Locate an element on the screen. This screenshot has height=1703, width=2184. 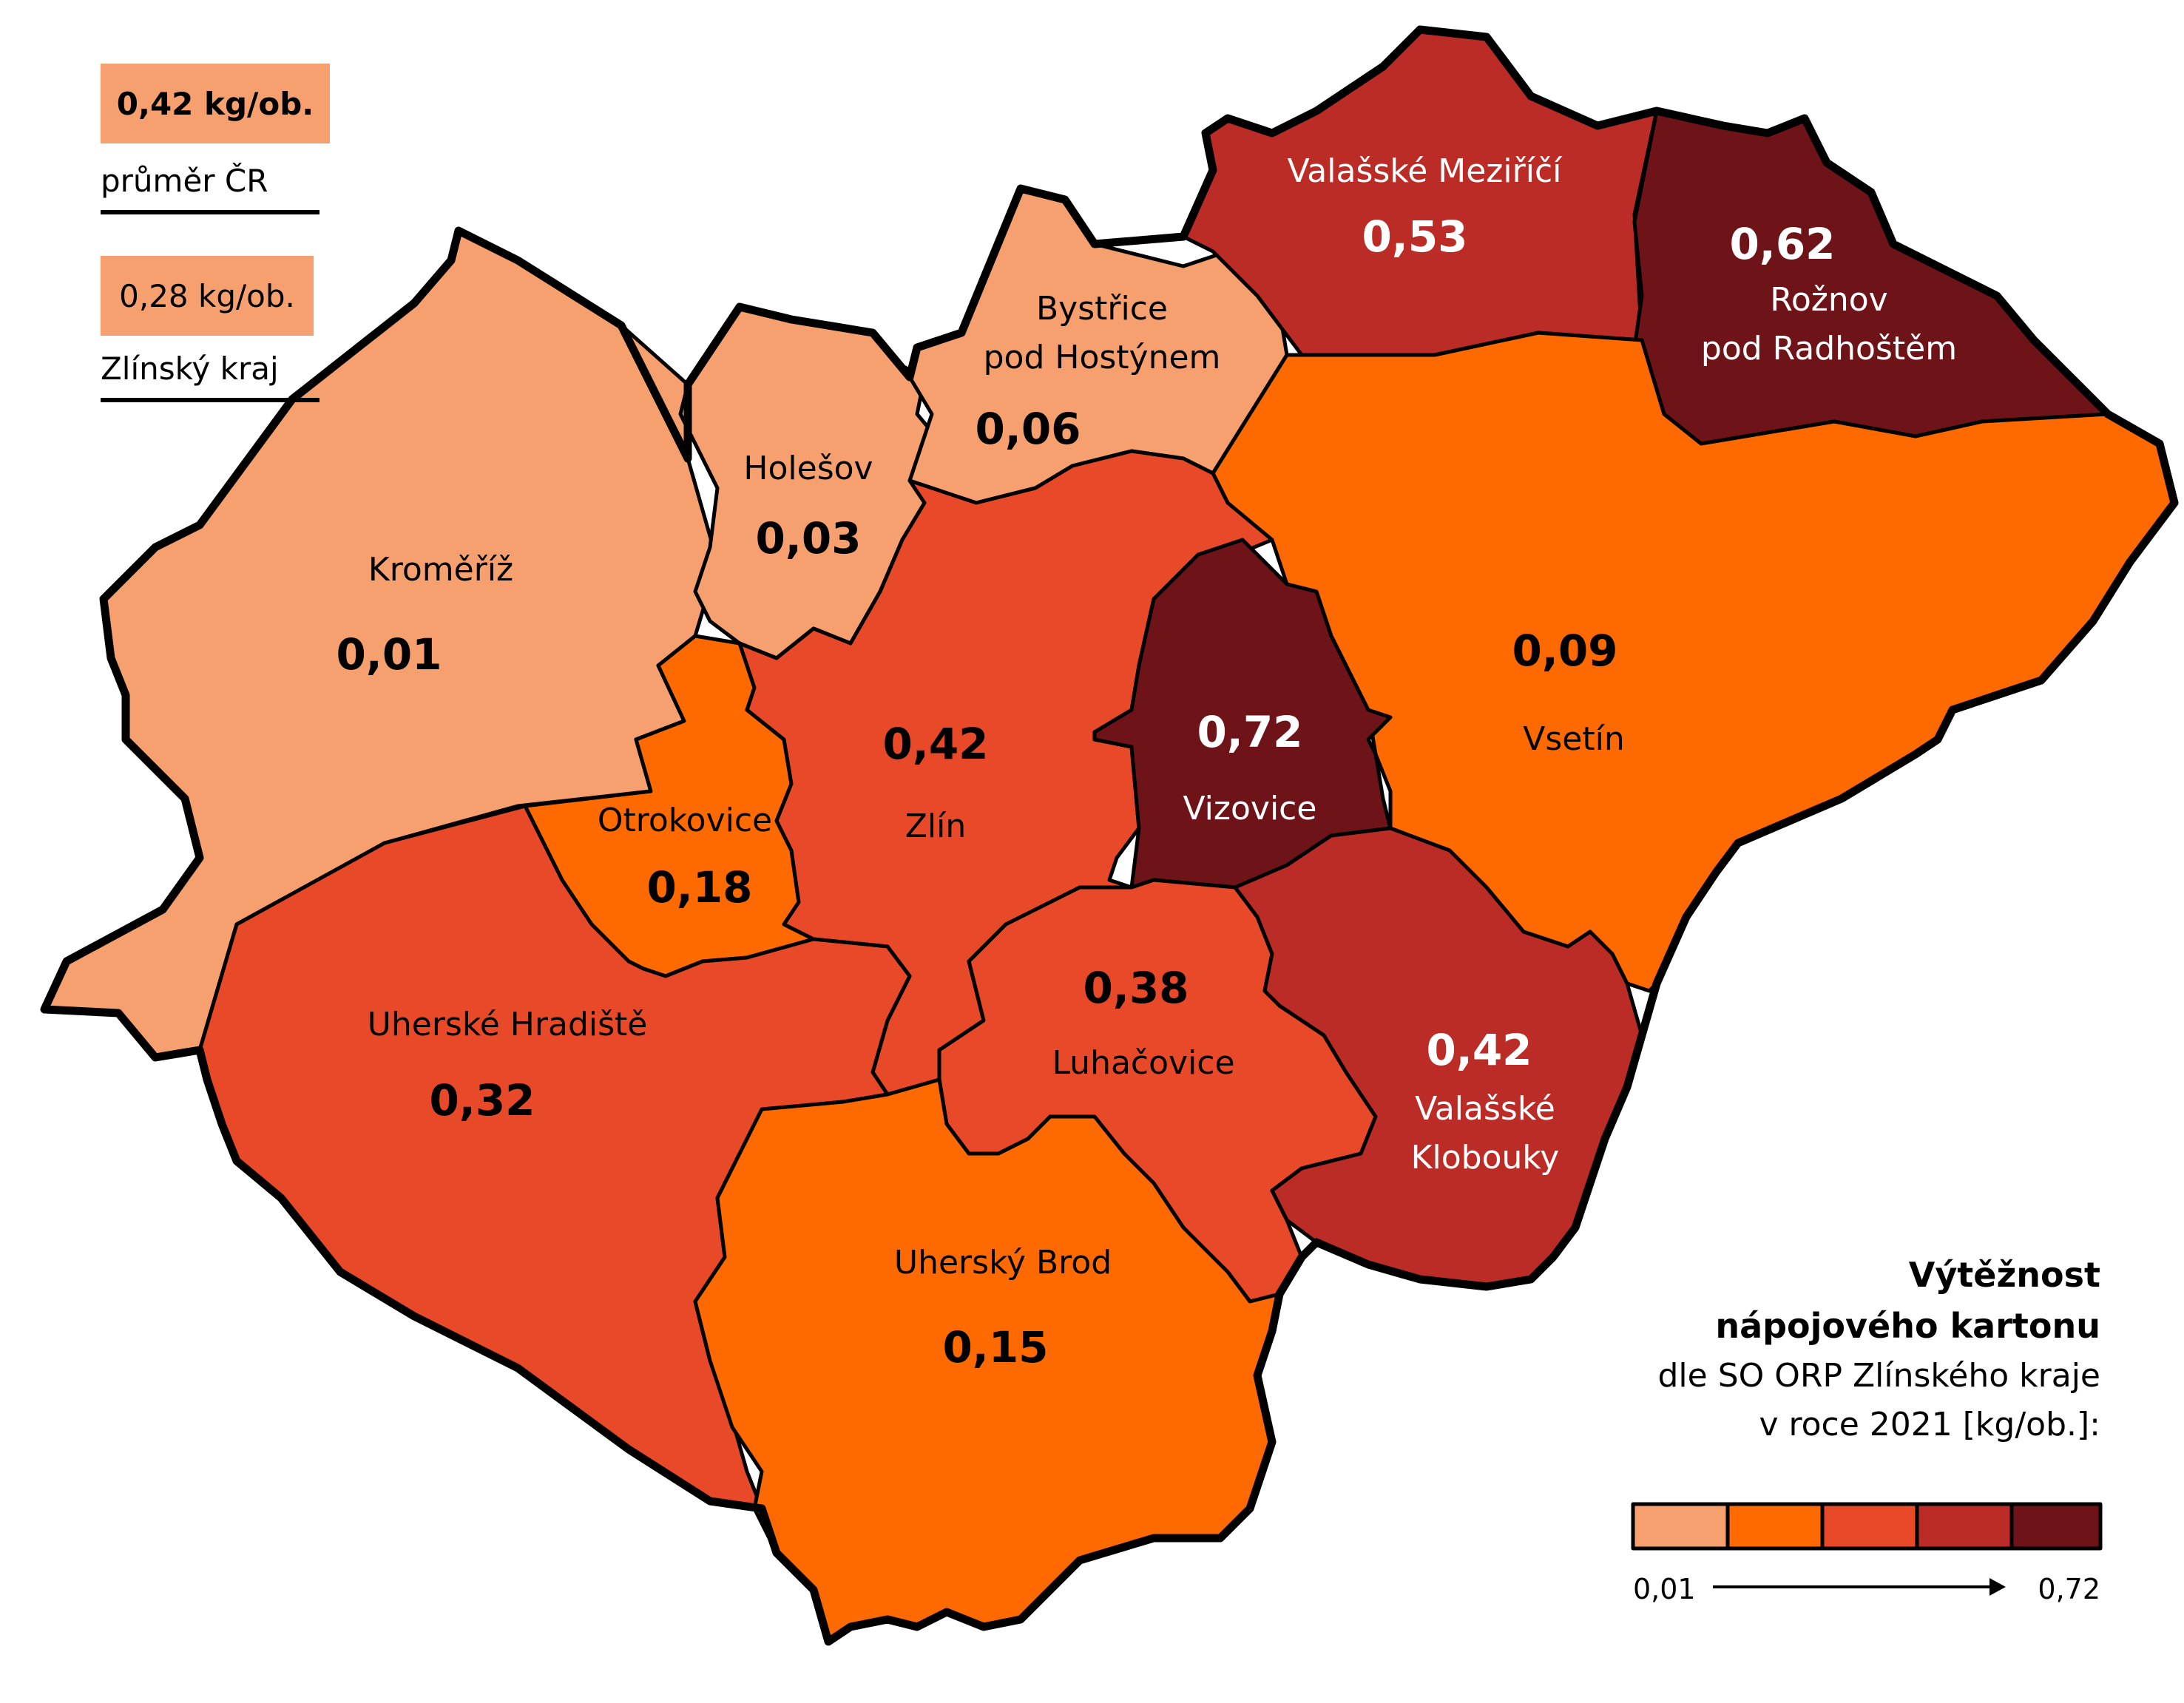
national-average-value: 0,42 kg/ob. is located at coordinates (215, 103).